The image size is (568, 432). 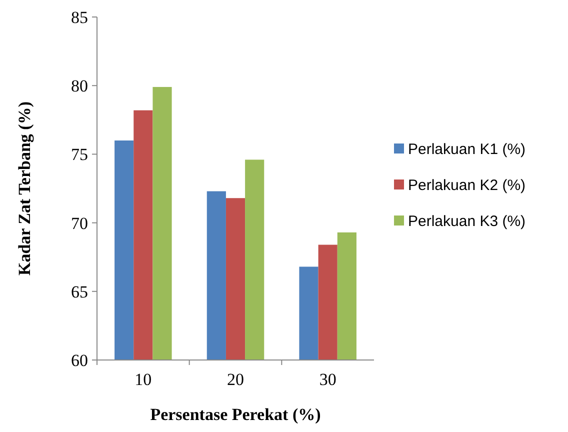 What do you see at coordinates (79, 292) in the screenshot?
I see `y-tick-label: 65` at bounding box center [79, 292].